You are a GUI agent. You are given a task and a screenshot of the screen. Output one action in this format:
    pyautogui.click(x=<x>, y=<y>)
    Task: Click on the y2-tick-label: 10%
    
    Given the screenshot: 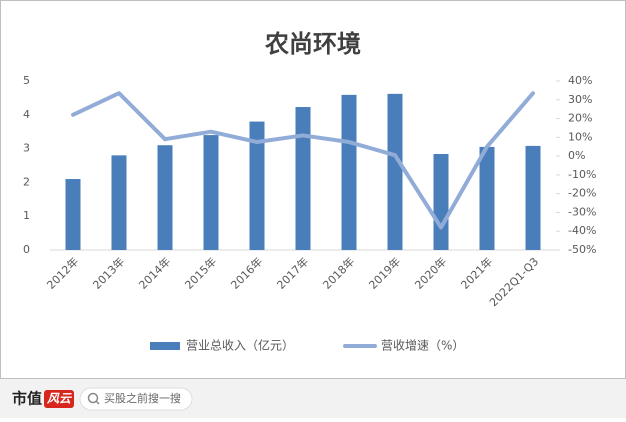 What is the action you would take?
    pyautogui.click(x=580, y=136)
    